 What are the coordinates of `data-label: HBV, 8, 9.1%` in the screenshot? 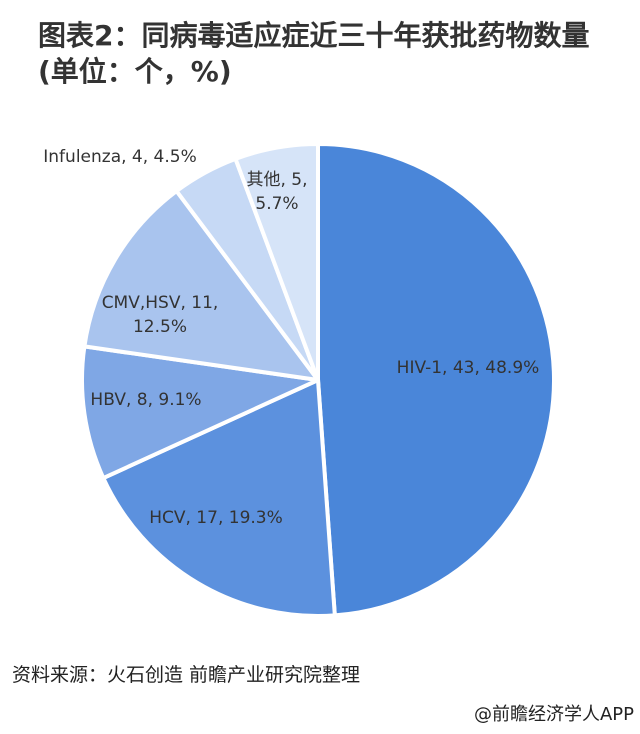 It's located at (146, 400).